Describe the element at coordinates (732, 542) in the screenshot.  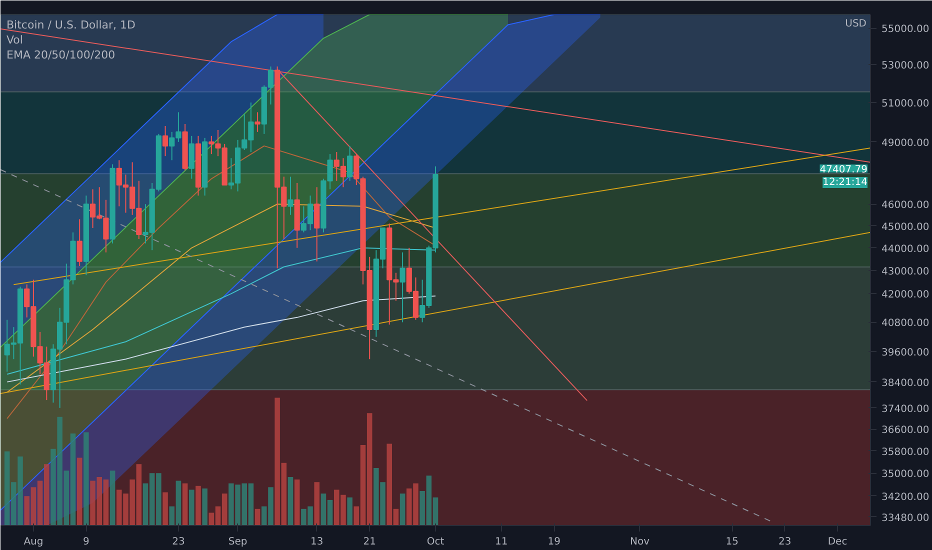
I see `x-tick-label: 15` at that location.